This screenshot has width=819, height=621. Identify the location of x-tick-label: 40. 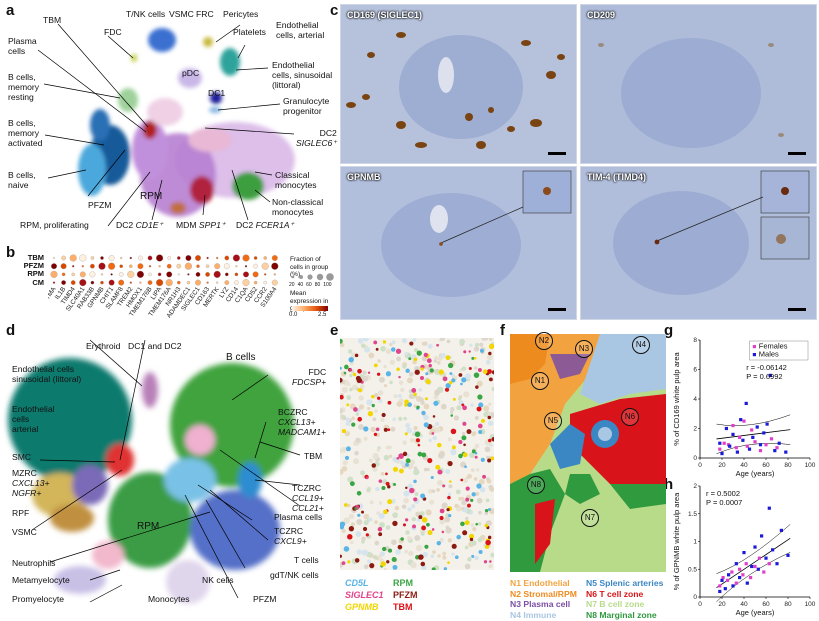
(744, 465).